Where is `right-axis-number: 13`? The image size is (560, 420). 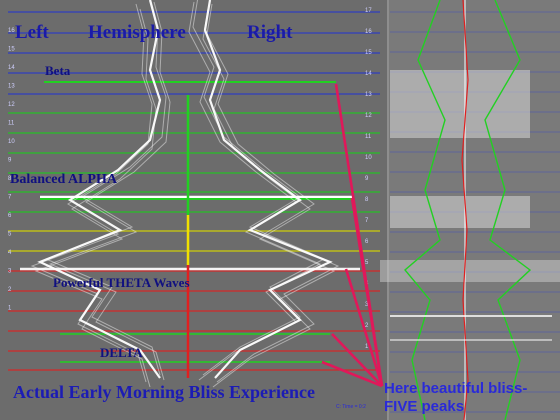
right-axis-number: 13 is located at coordinates (368, 95).